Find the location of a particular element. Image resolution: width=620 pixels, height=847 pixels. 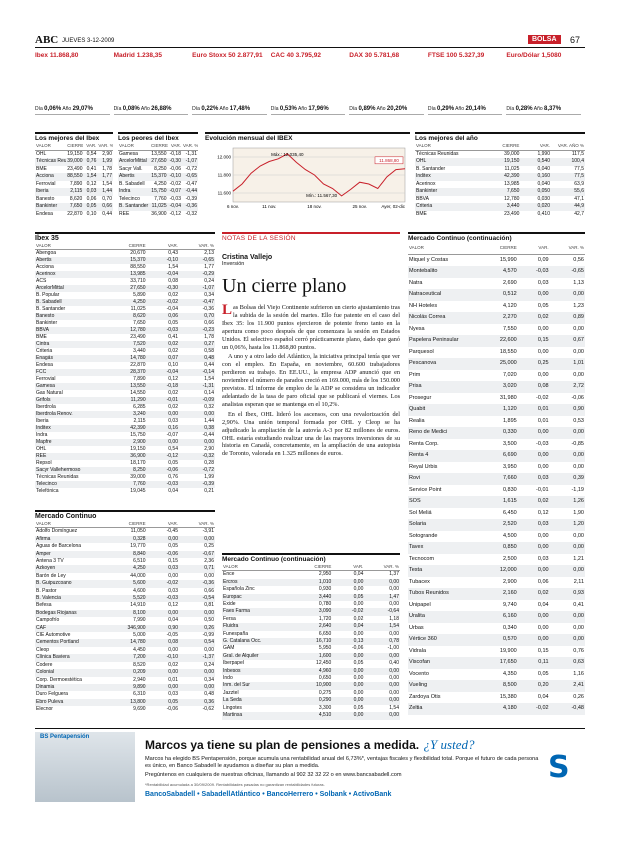

cell: 12,000 is located at coordinates (498, 571).